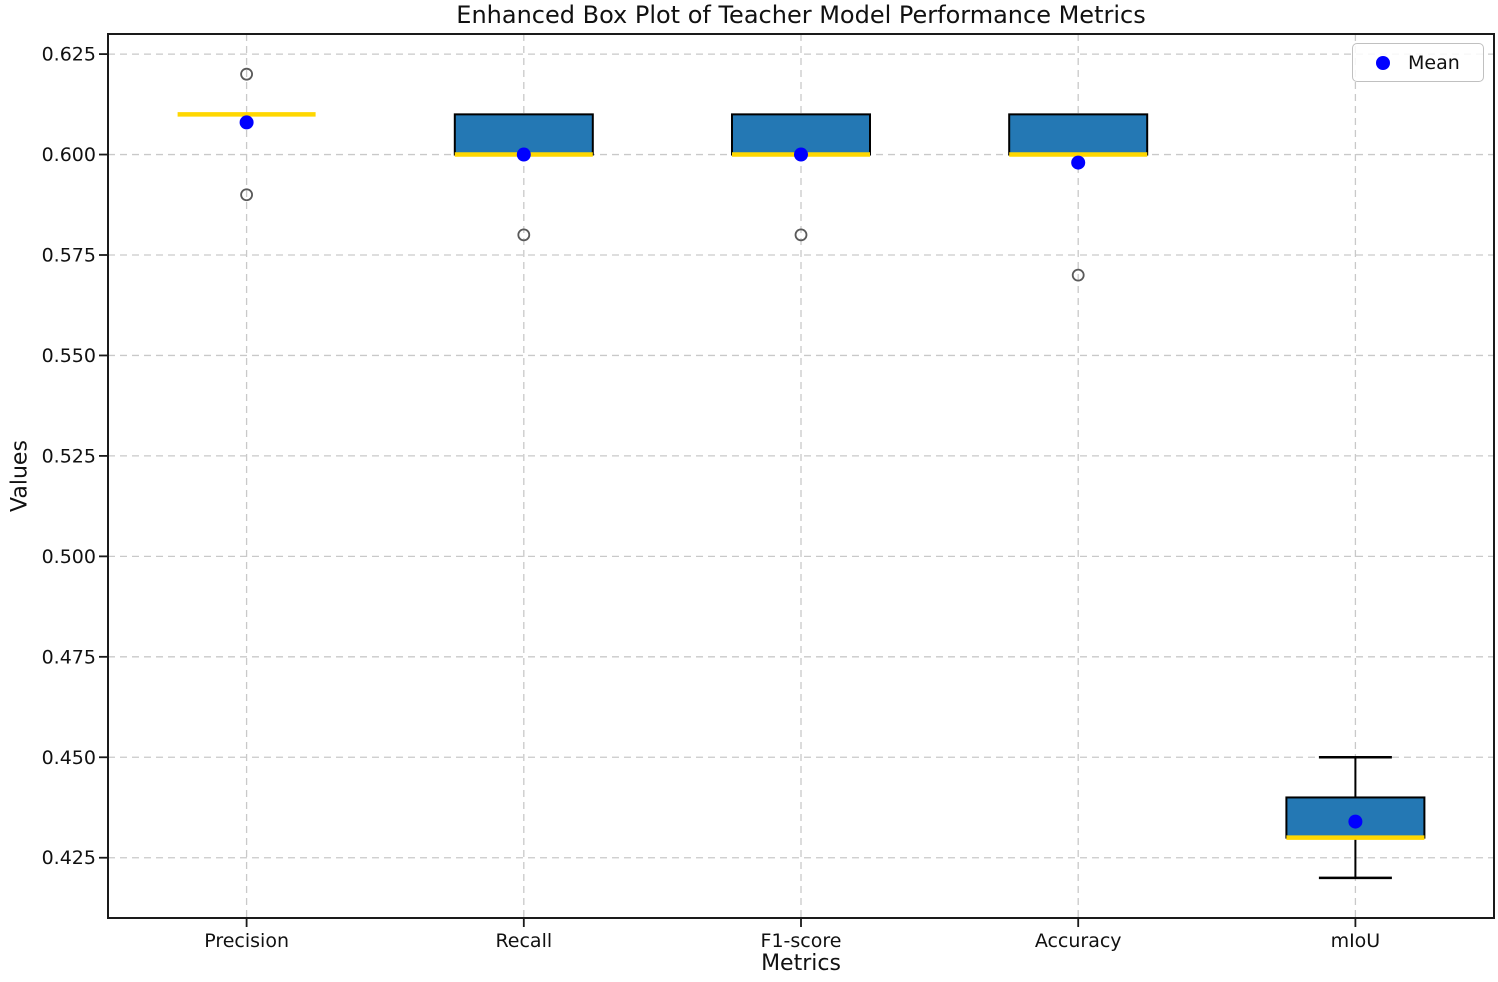 This screenshot has width=1498, height=982. I want to click on legend-label: Mean, so click(1434, 62).